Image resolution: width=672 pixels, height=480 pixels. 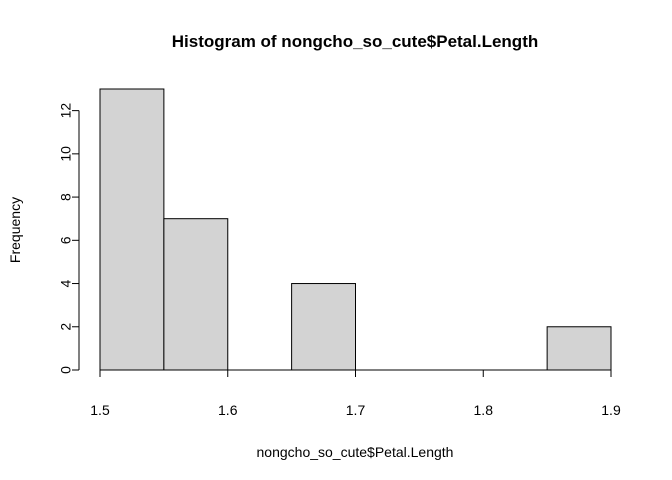 I want to click on x-tick-label-1: 1.5, so click(x=100, y=410).